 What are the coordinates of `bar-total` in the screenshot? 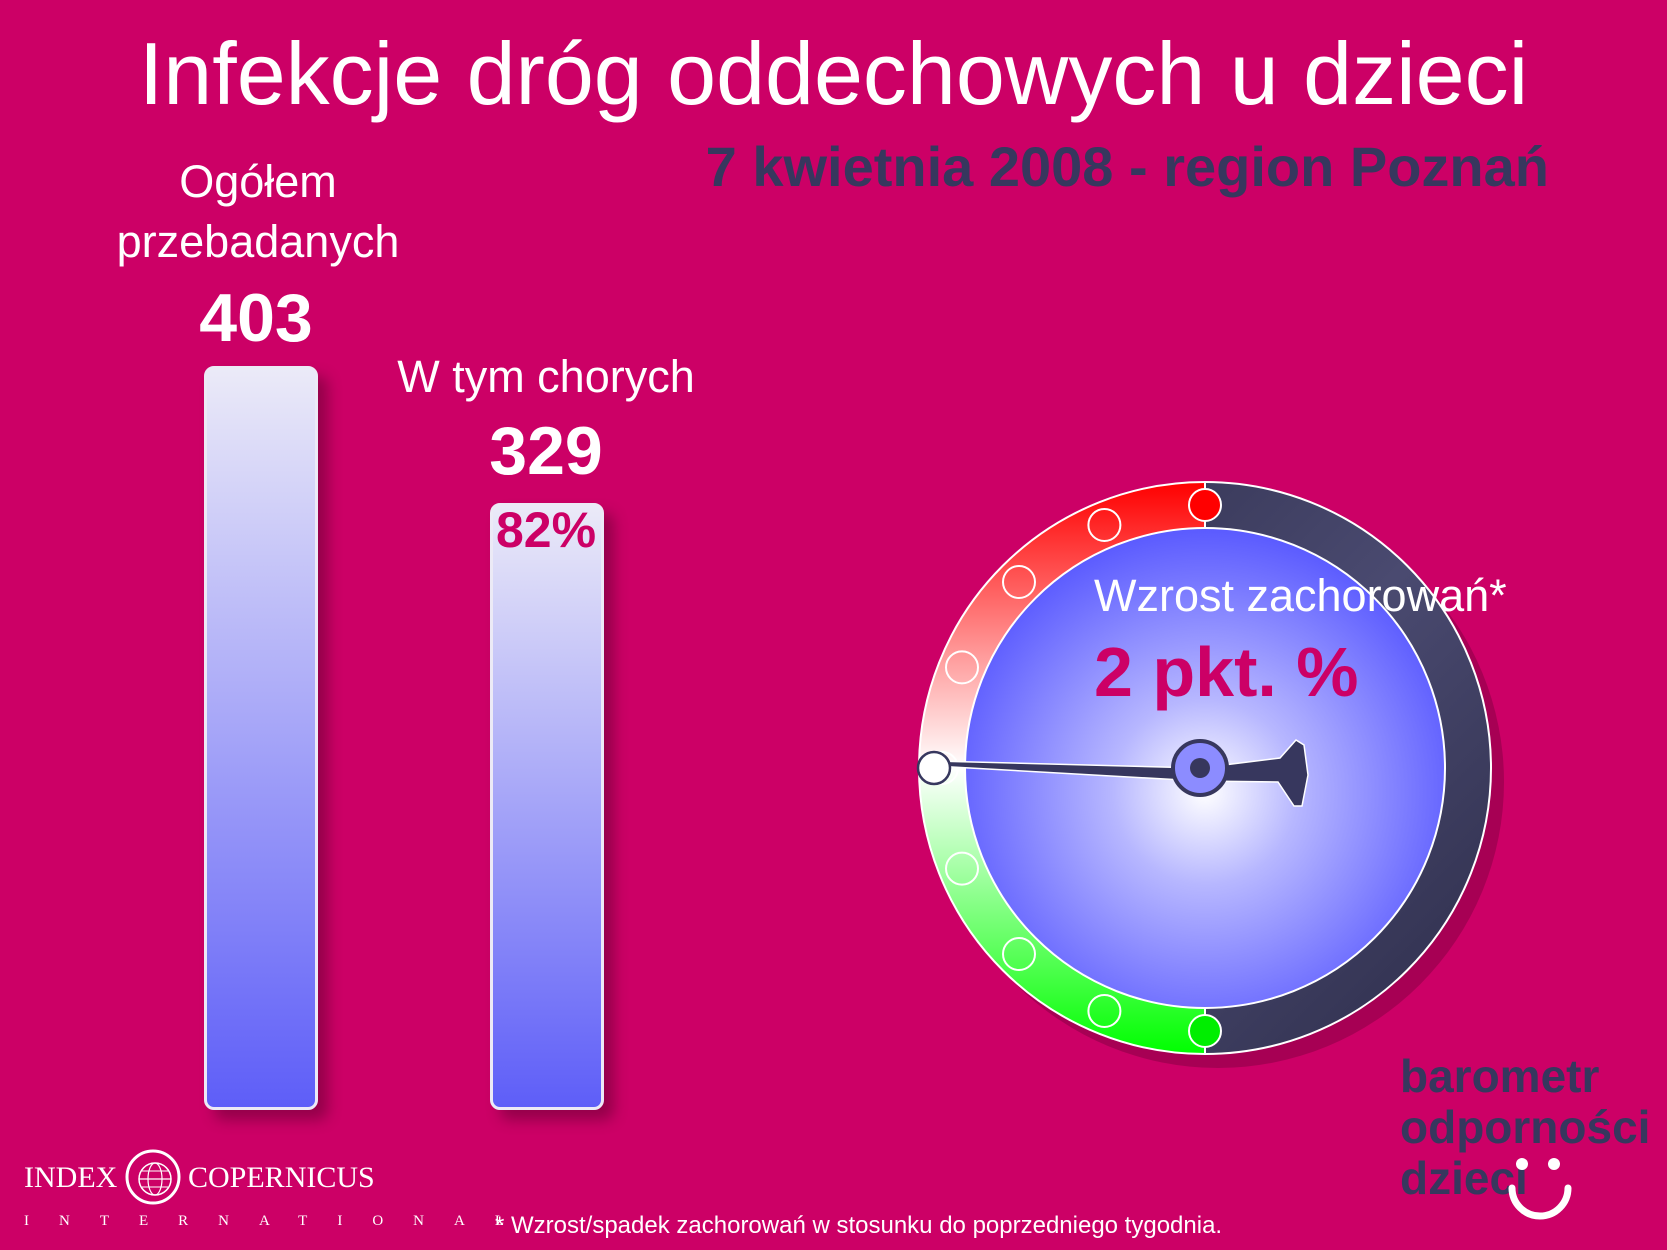 It's located at (261, 738).